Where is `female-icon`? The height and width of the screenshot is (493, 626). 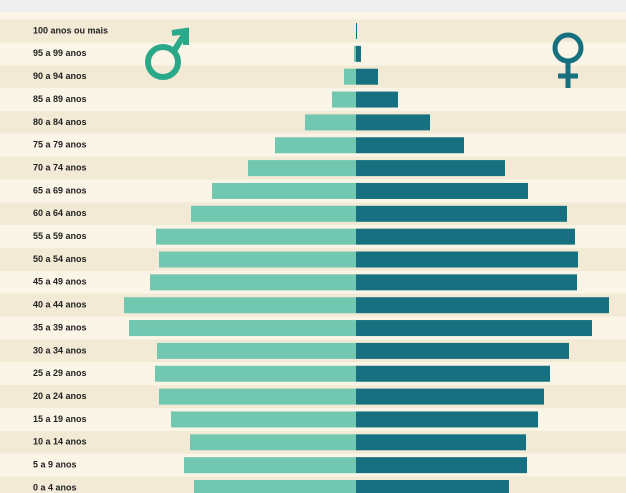 female-icon is located at coordinates (568, 60).